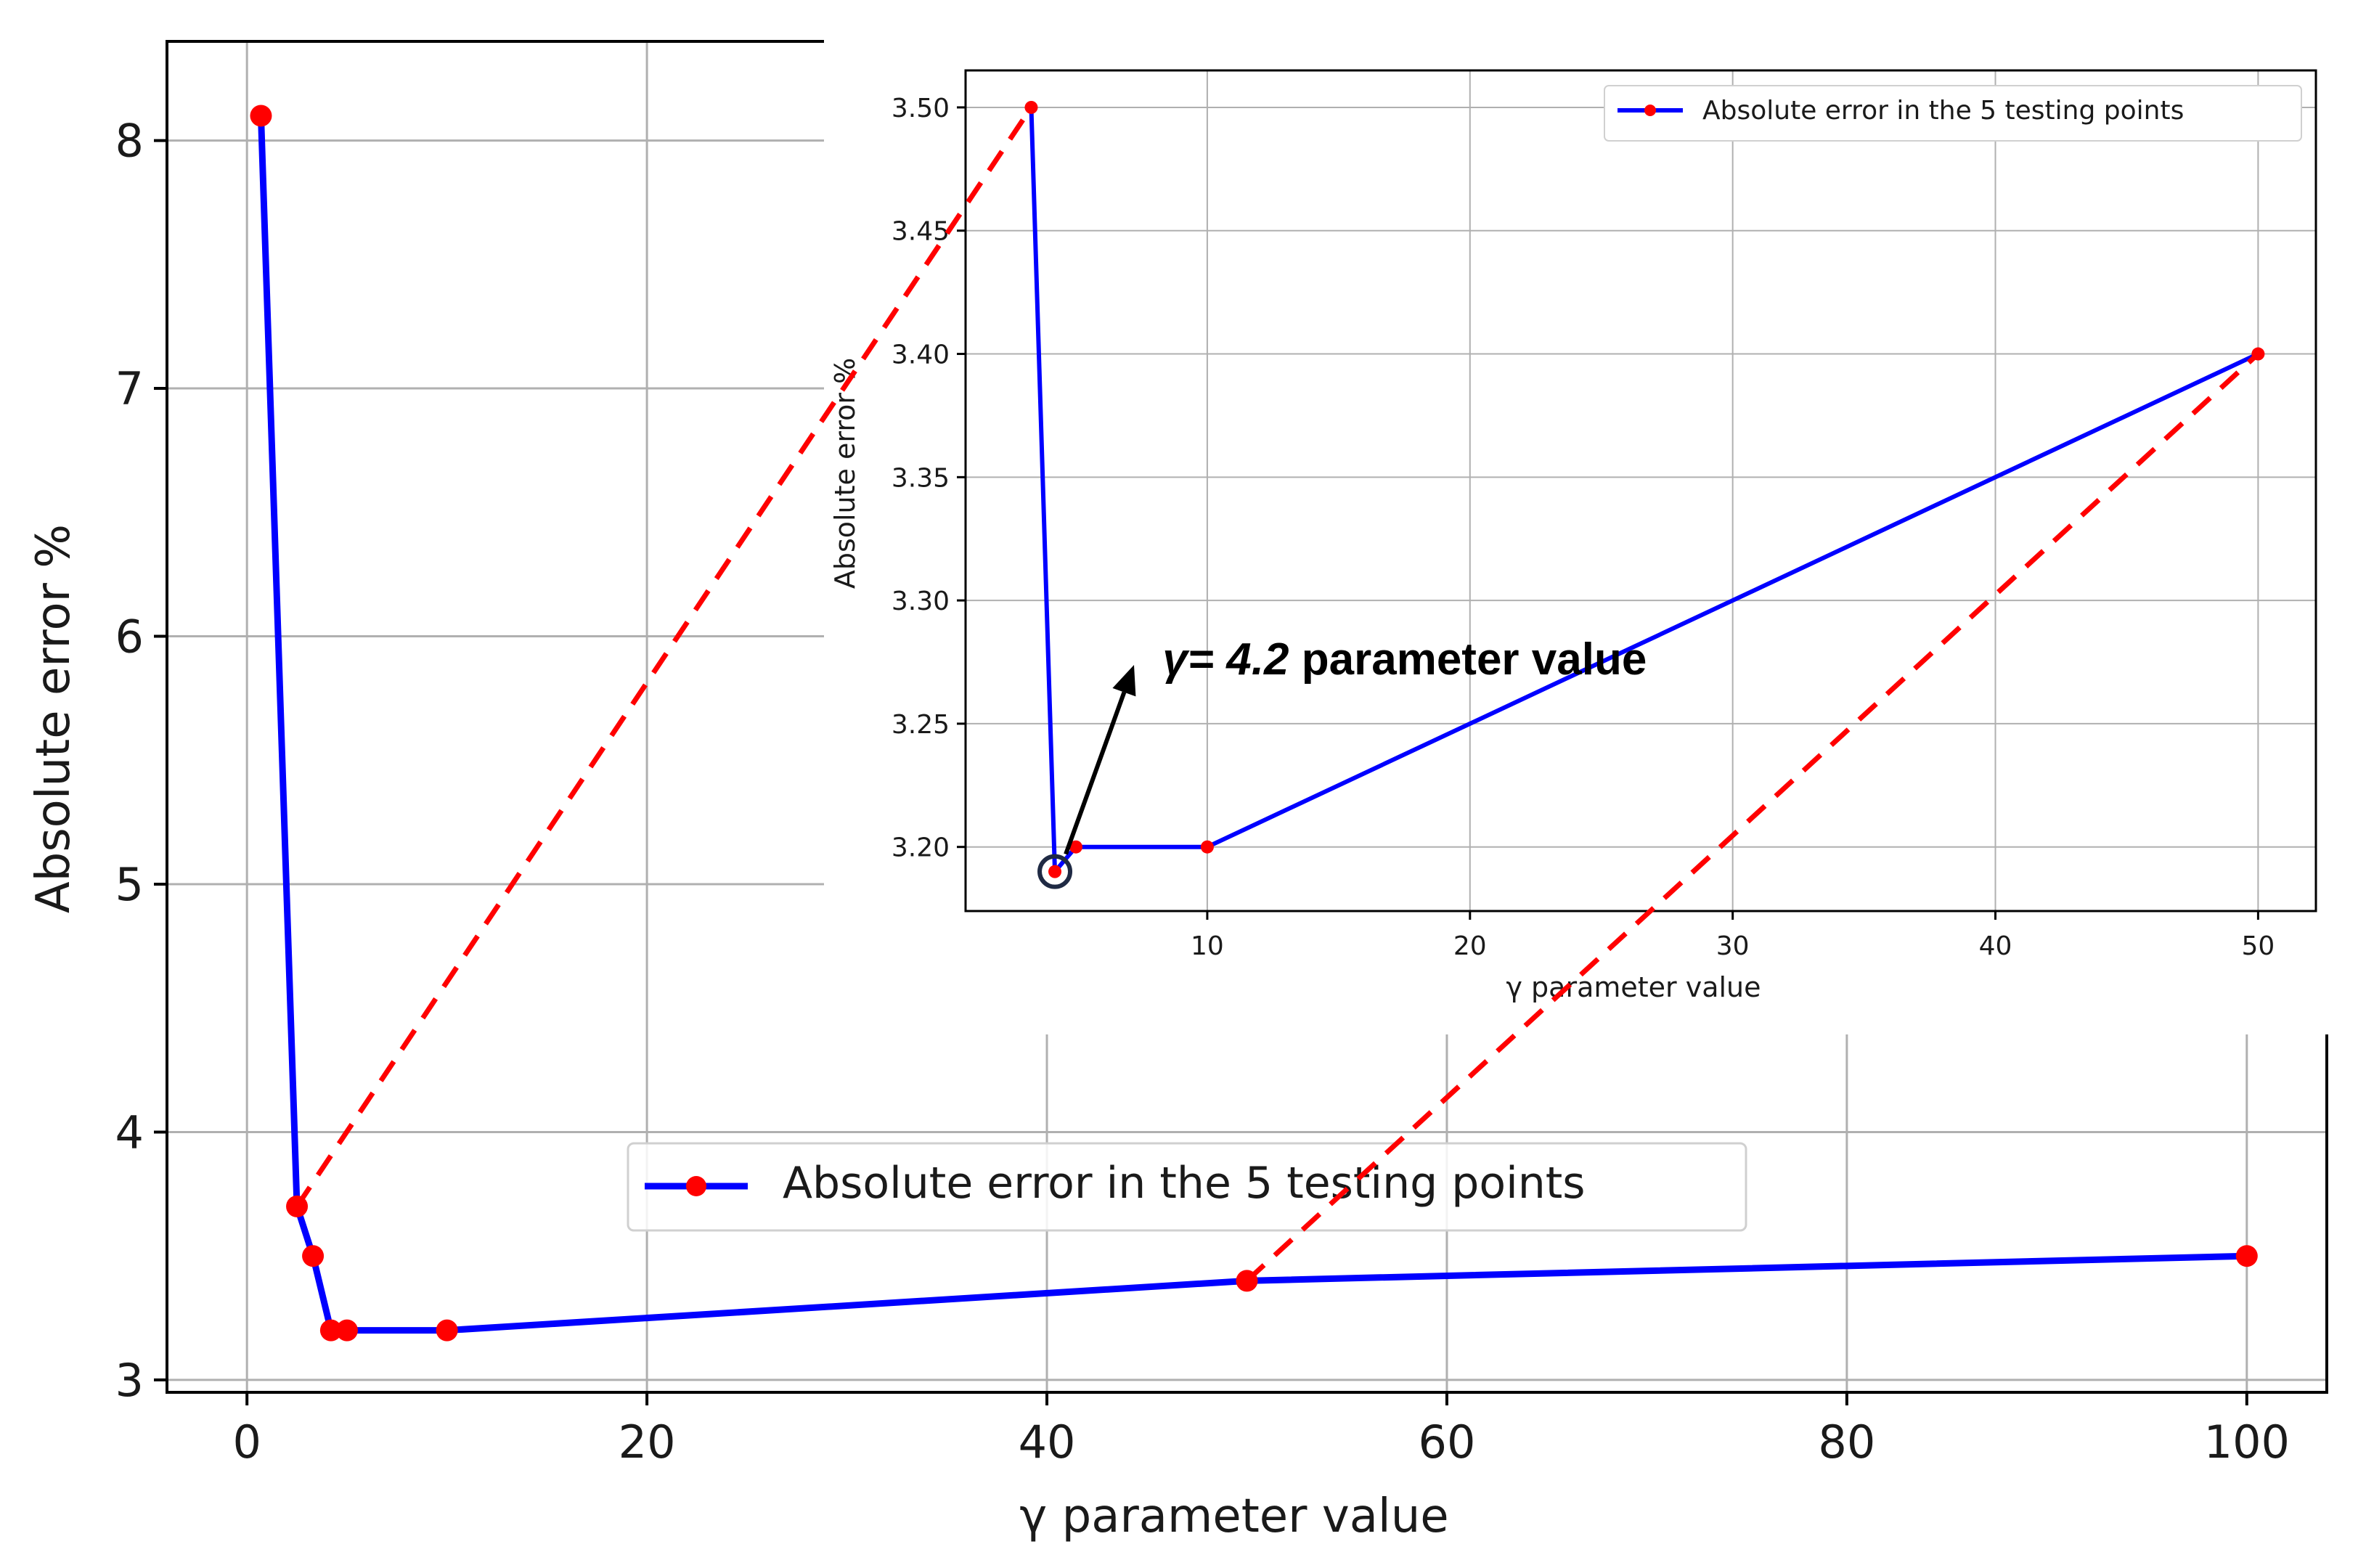 The width and height of the screenshot is (2366, 1568). What do you see at coordinates (1124, 681) in the screenshot?
I see `arrowhead-icon` at bounding box center [1124, 681].